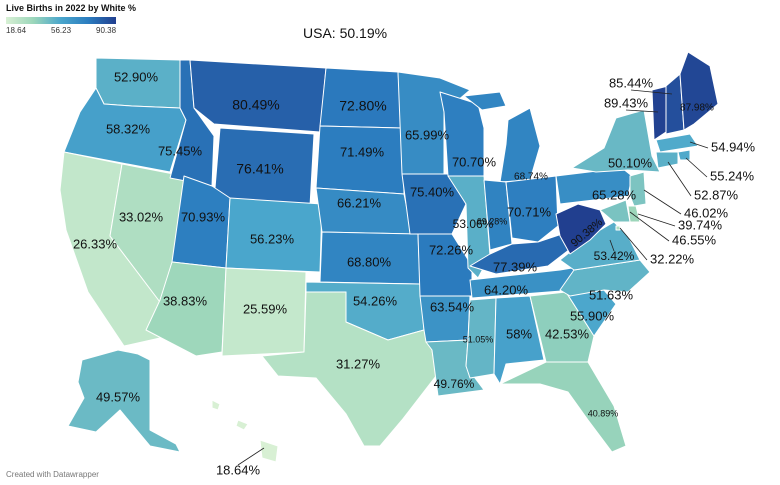  I want to click on state-value-label-ms: 51.05%, so click(478, 339).